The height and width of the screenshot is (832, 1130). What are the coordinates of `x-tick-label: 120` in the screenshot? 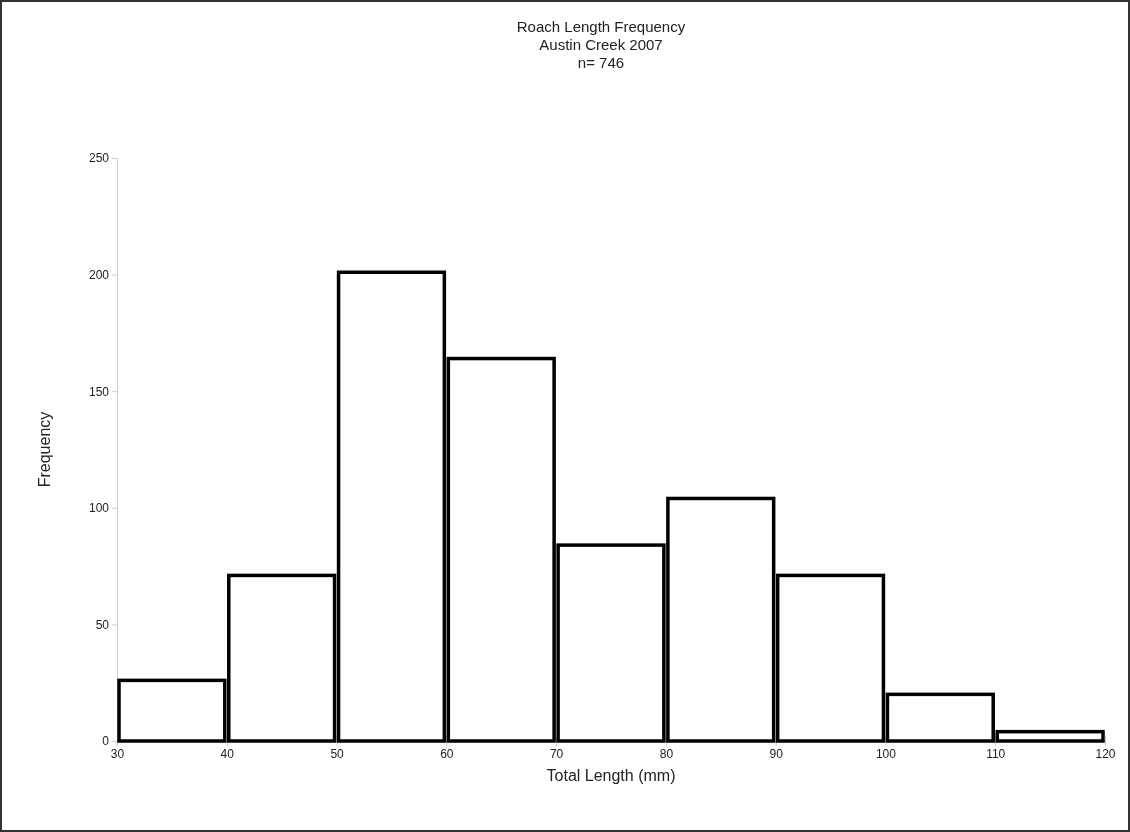 It's located at (1105, 753).